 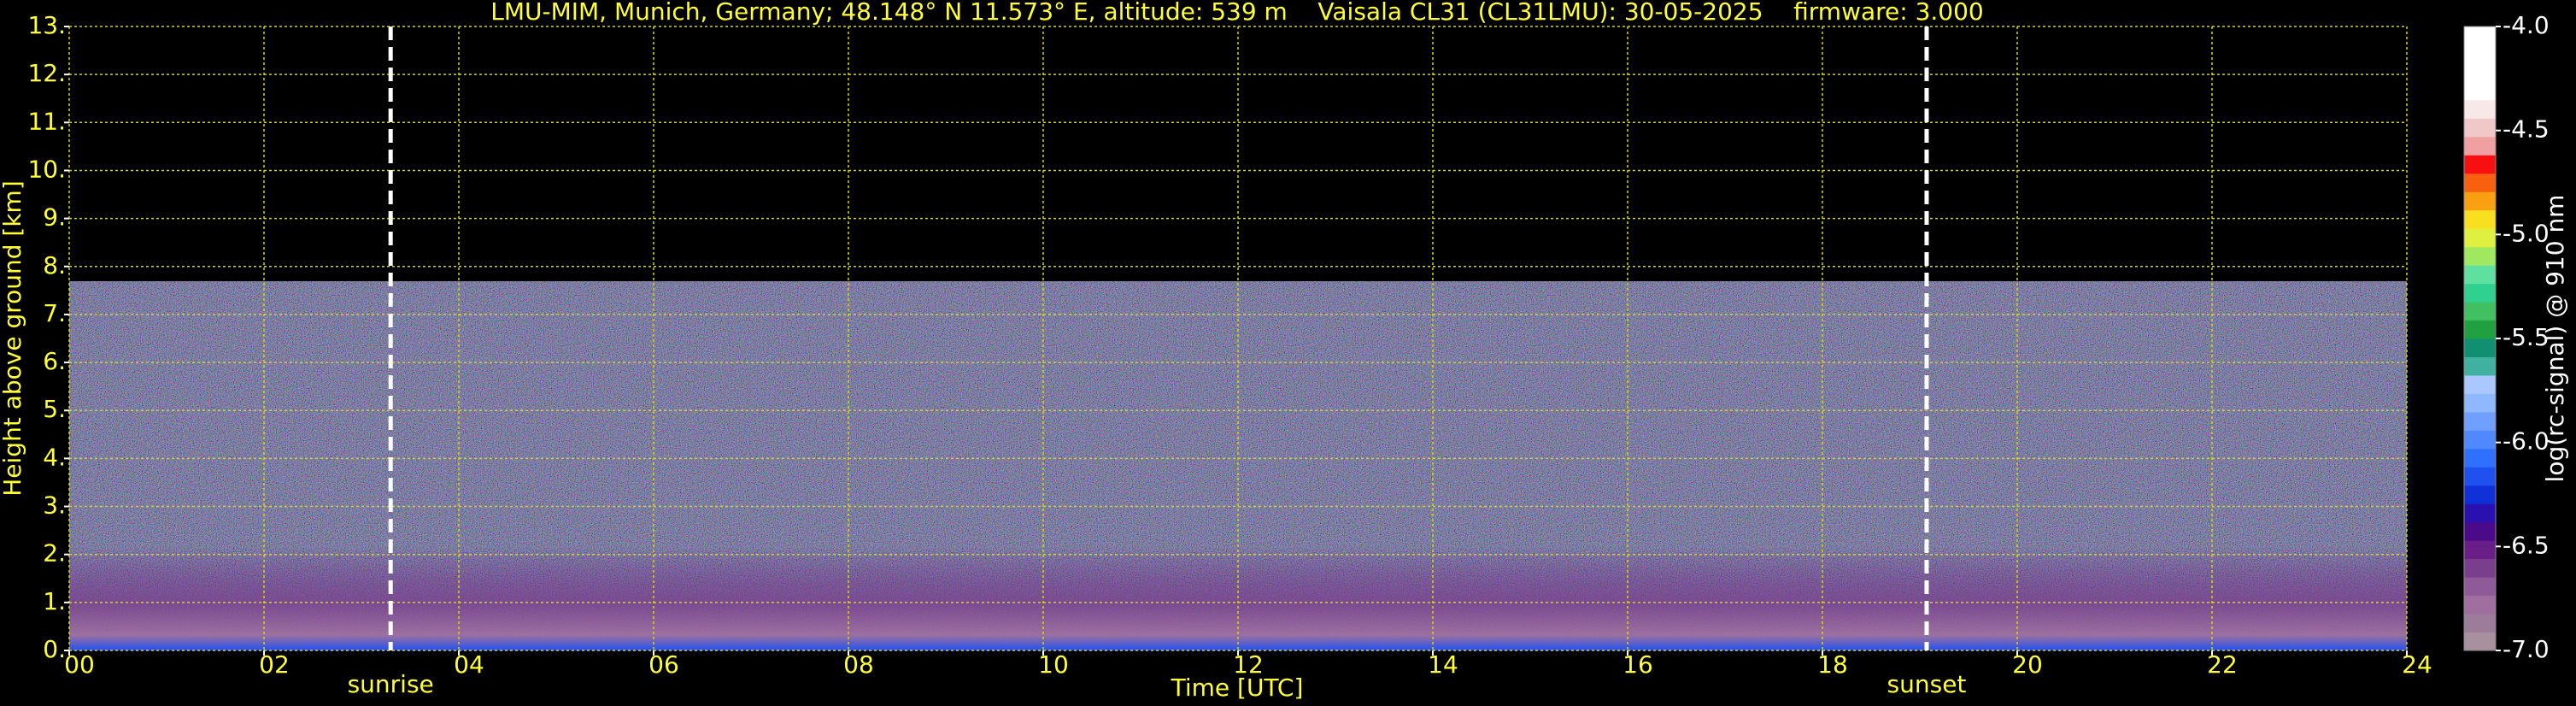 I want to click on colorbar-tick-label: -5.5, so click(x=2526, y=337).